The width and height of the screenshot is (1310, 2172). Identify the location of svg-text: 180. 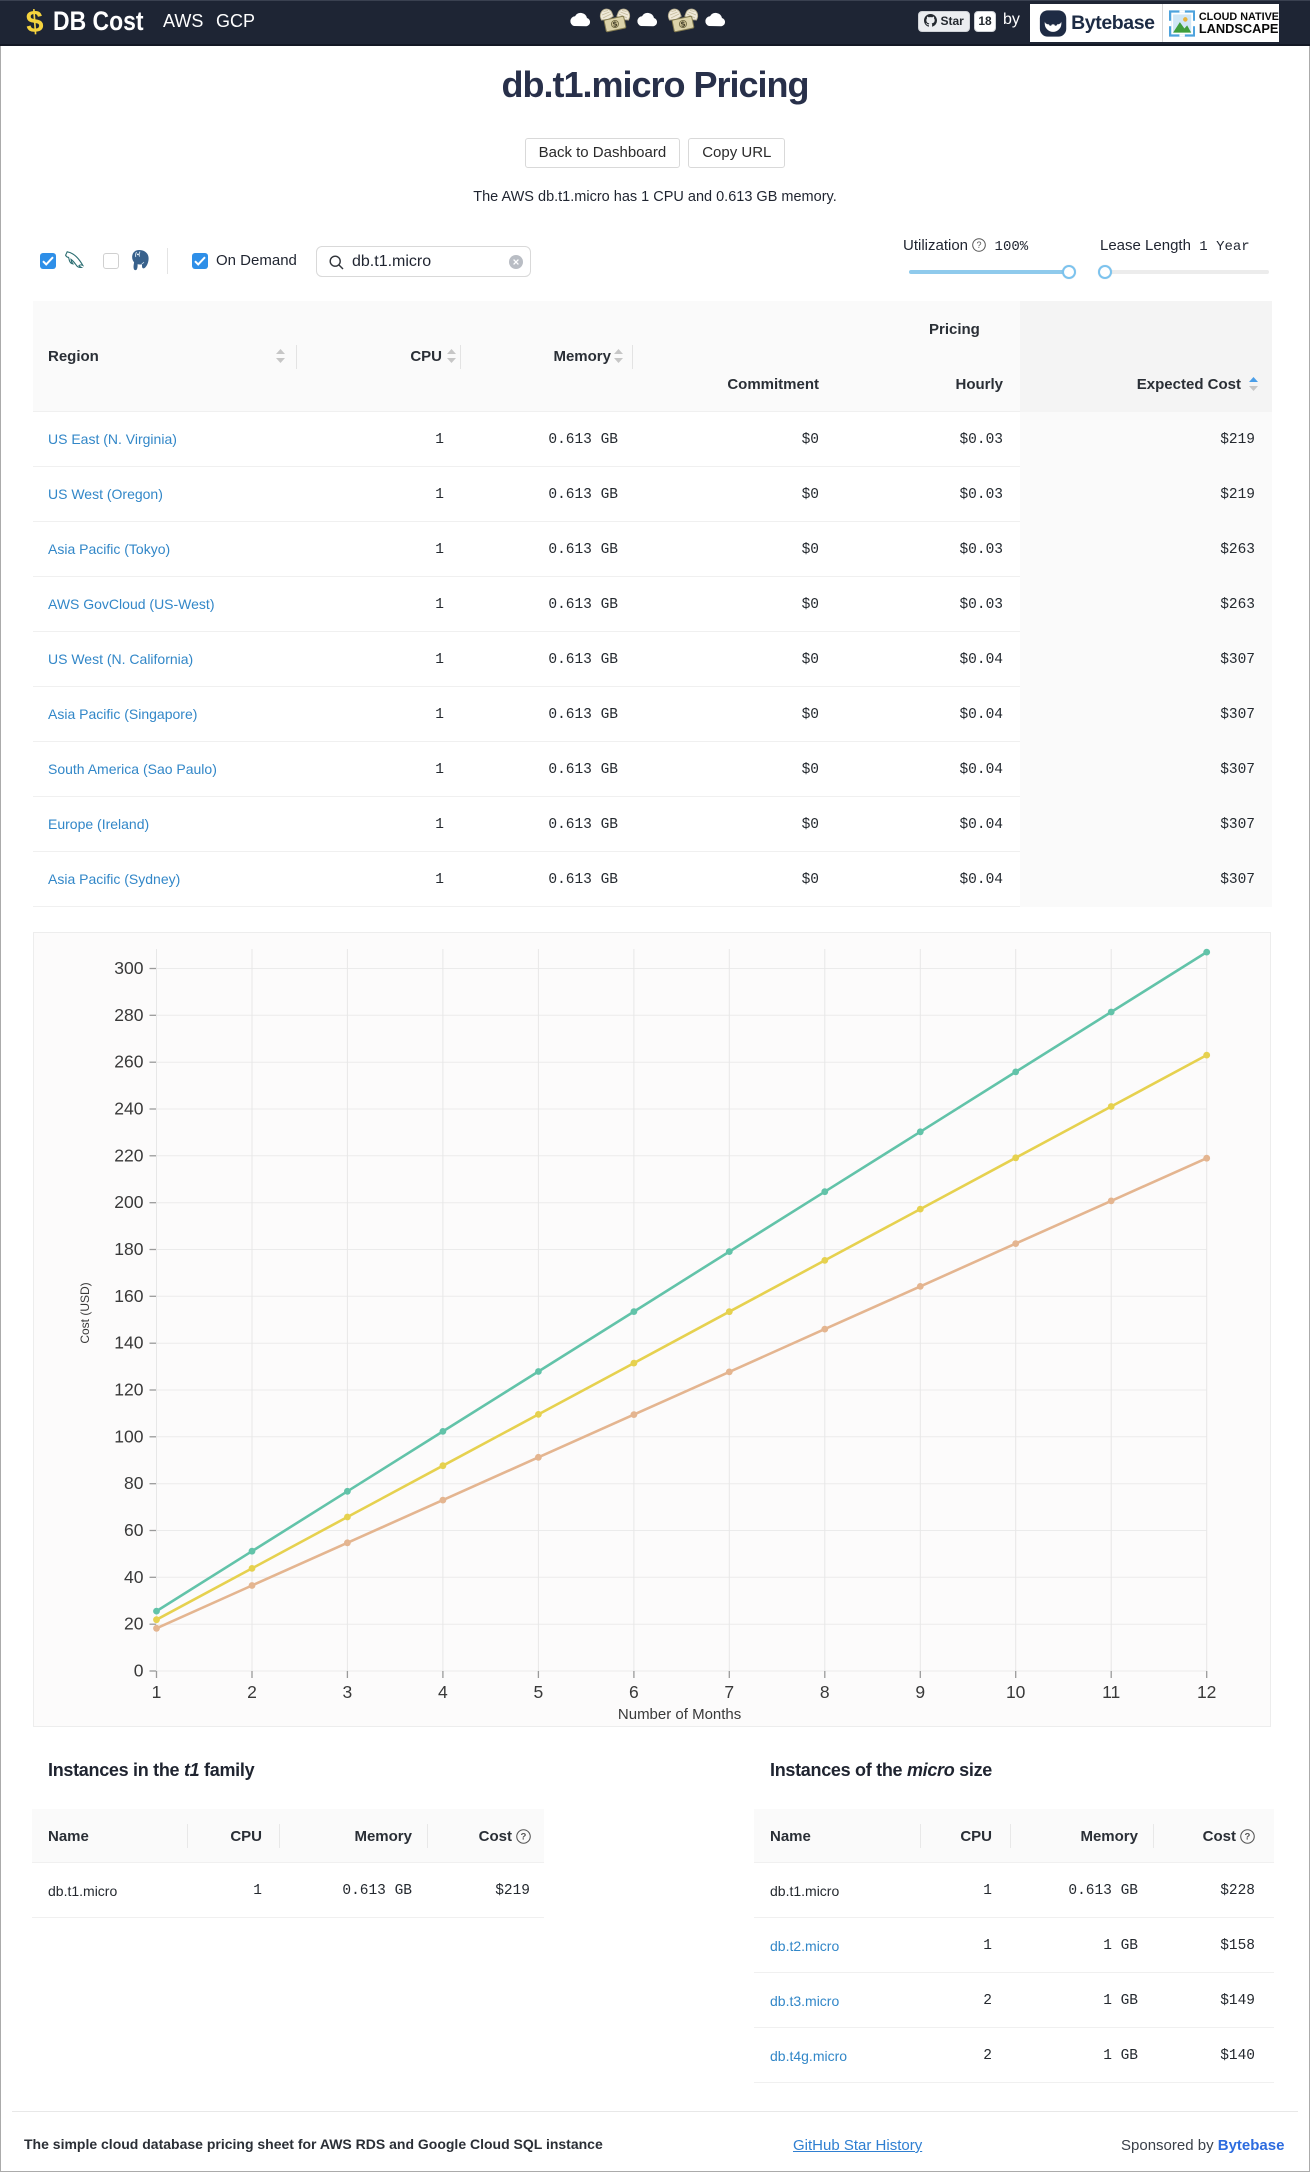
(128, 1249).